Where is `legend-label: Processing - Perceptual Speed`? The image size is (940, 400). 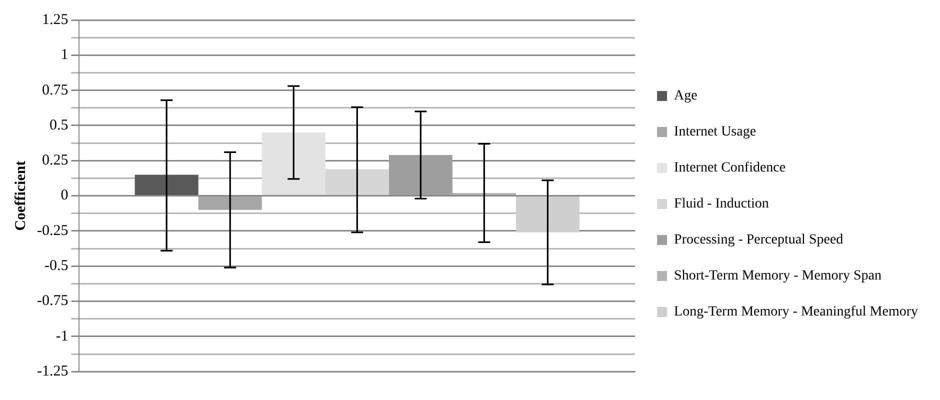 legend-label: Processing - Perceptual Speed is located at coordinates (759, 240).